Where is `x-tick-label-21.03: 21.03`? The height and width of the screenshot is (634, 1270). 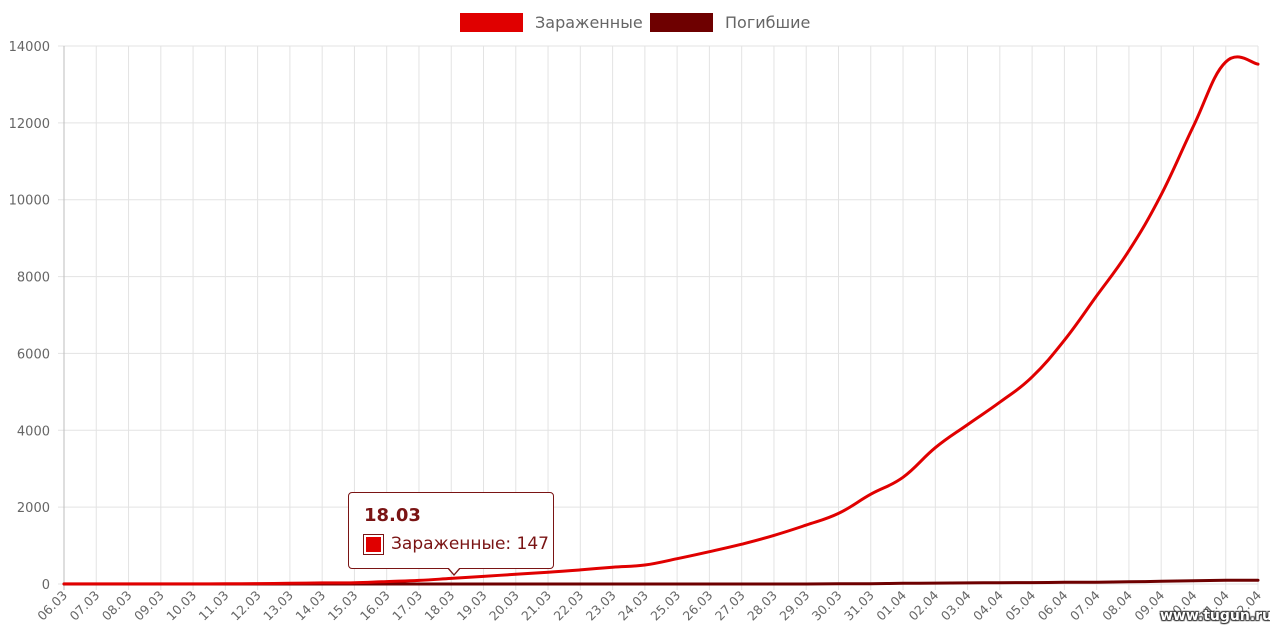
x-tick-label-21.03: 21.03 is located at coordinates (536, 606).